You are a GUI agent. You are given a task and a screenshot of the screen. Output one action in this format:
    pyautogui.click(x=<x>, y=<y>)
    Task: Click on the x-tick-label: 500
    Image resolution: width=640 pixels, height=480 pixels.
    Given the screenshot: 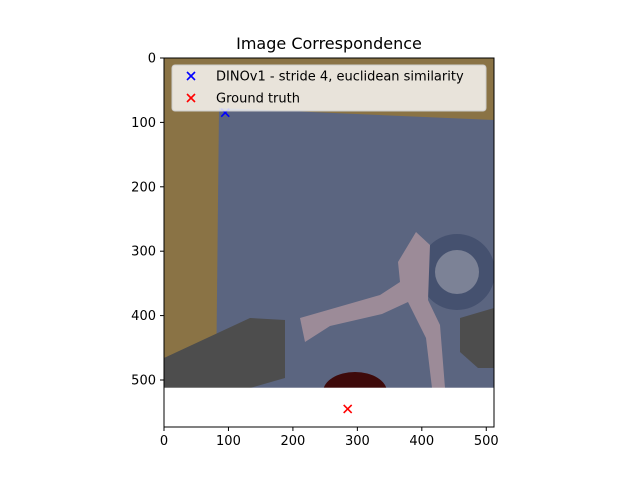 What is the action you would take?
    pyautogui.click(x=486, y=441)
    